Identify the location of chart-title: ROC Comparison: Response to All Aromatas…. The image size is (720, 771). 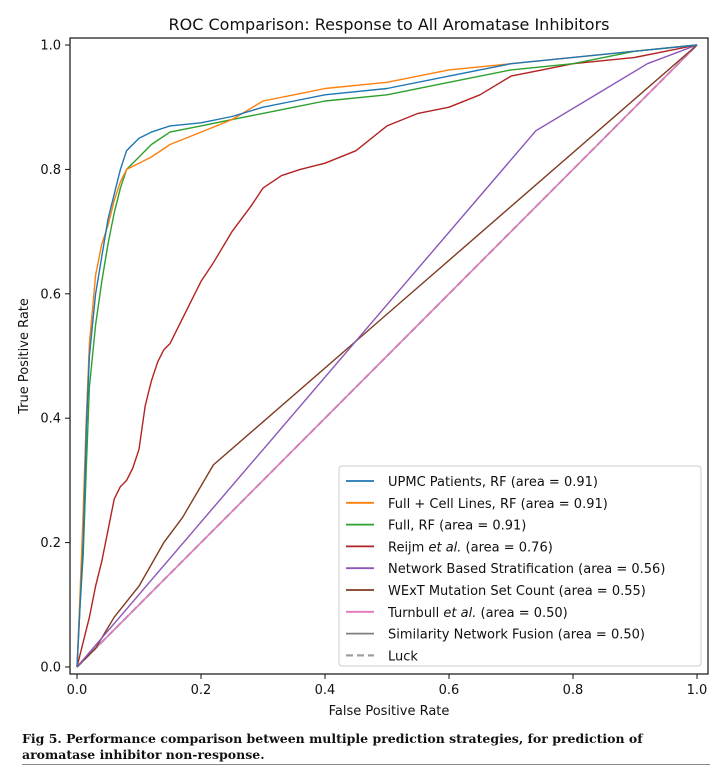
(389, 24).